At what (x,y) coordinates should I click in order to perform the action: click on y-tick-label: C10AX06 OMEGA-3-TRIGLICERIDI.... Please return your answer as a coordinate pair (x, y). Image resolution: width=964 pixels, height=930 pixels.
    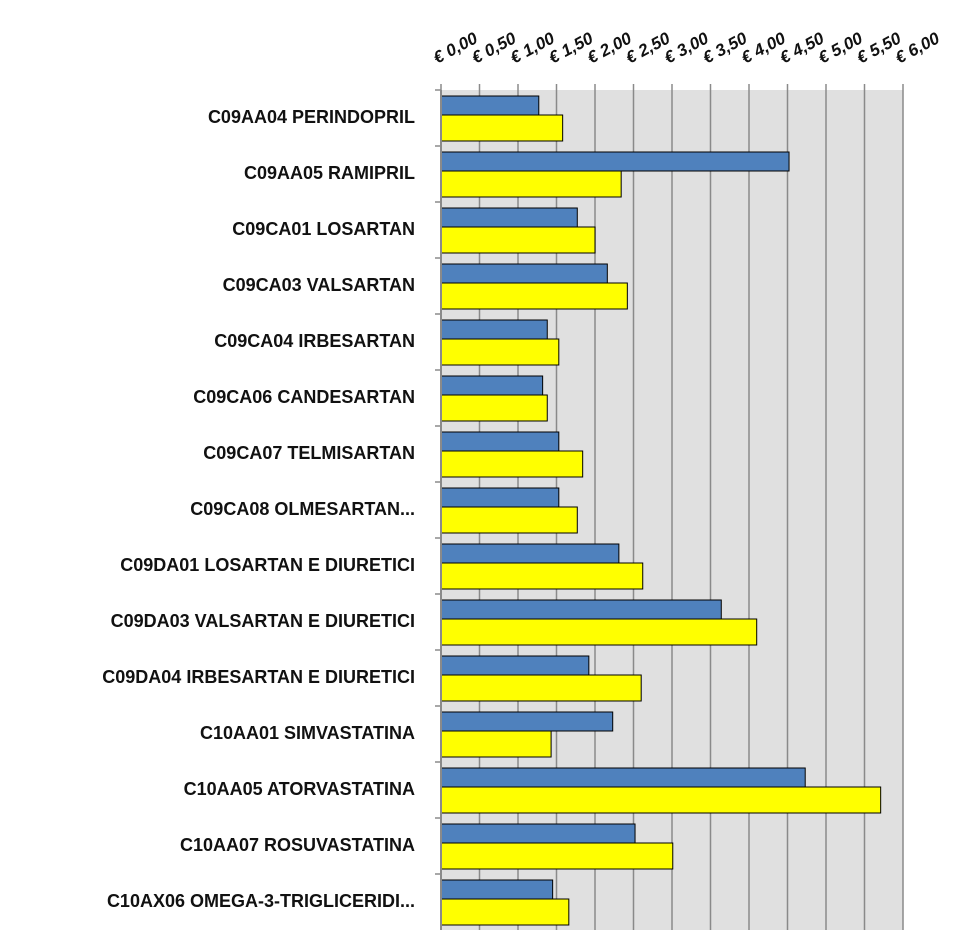
    Looking at the image, I should click on (261, 901).